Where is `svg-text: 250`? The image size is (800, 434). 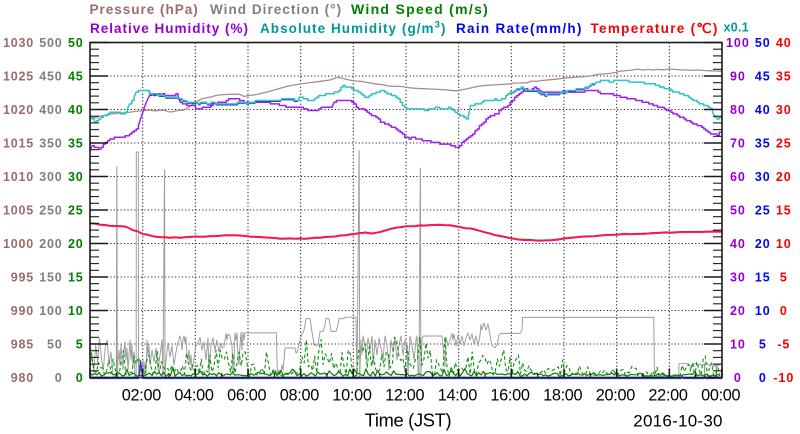
svg-text: 250 is located at coordinates (50, 211).